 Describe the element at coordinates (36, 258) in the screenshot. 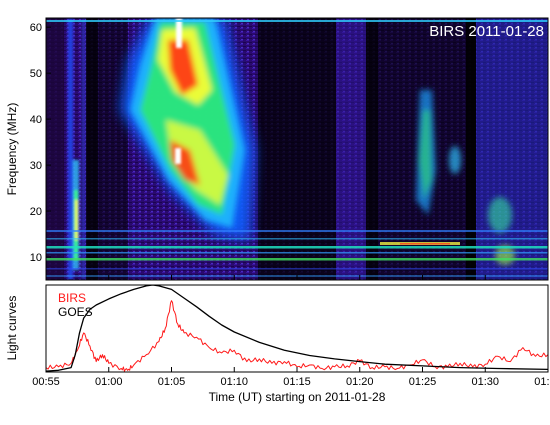

I see `y-tick-label: 10` at that location.